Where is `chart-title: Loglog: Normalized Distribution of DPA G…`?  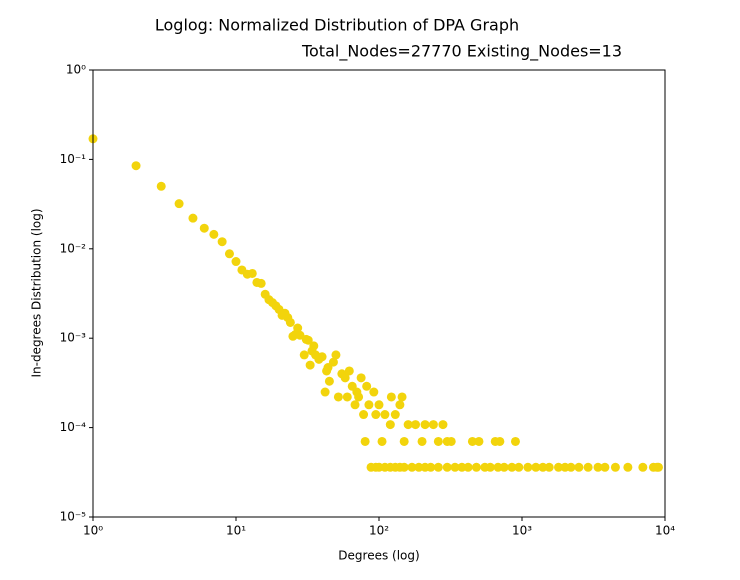 chart-title: Loglog: Normalized Distribution of DPA G… is located at coordinates (337, 25).